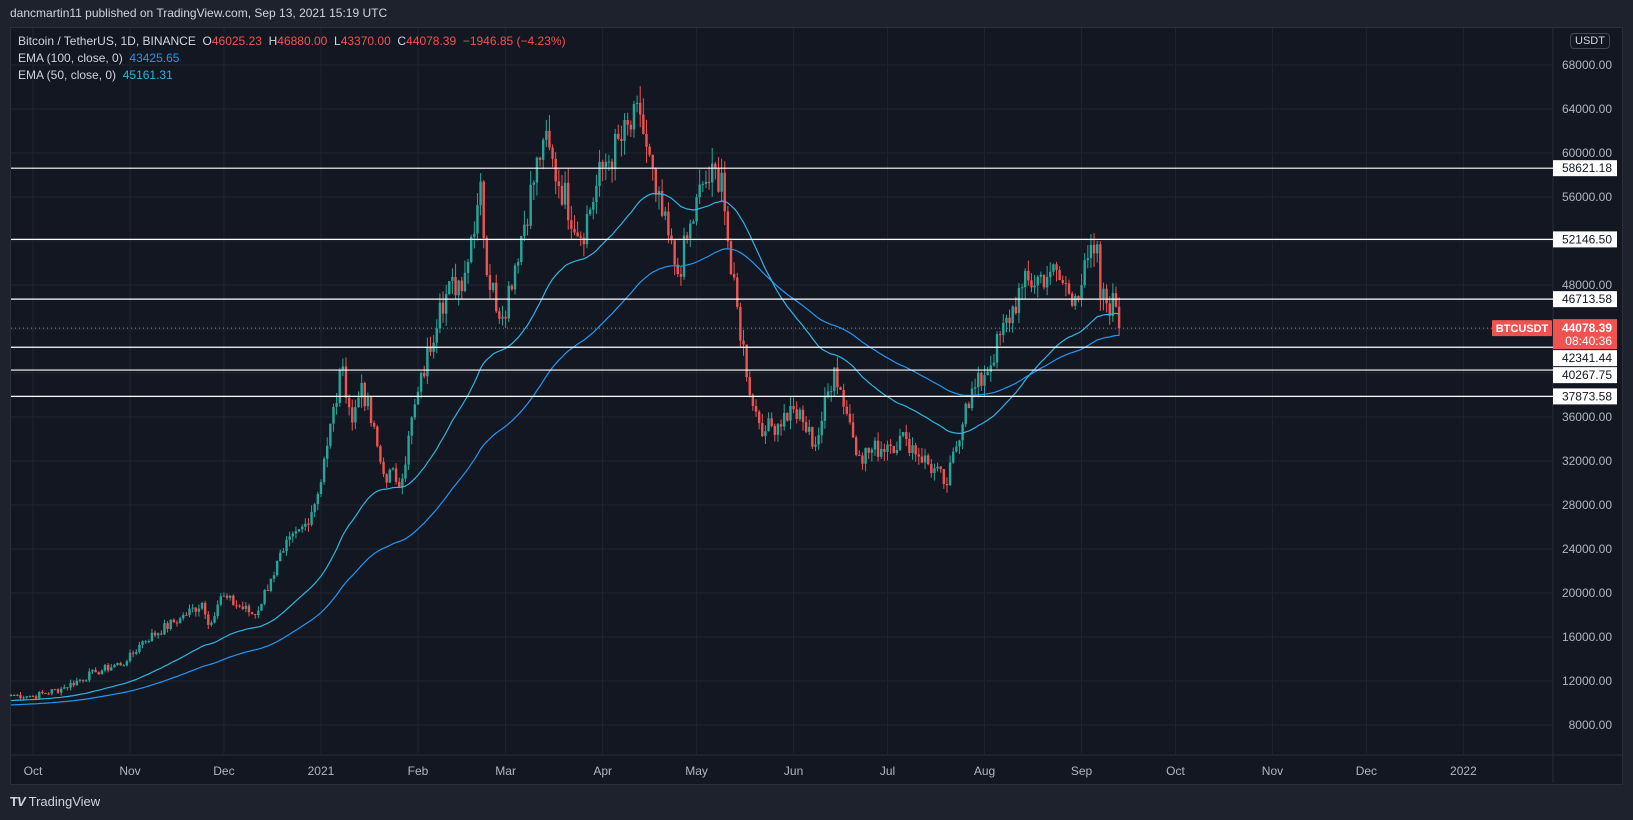 The height and width of the screenshot is (820, 1633). What do you see at coordinates (1590, 41) in the screenshot?
I see `currency-button: USDT` at bounding box center [1590, 41].